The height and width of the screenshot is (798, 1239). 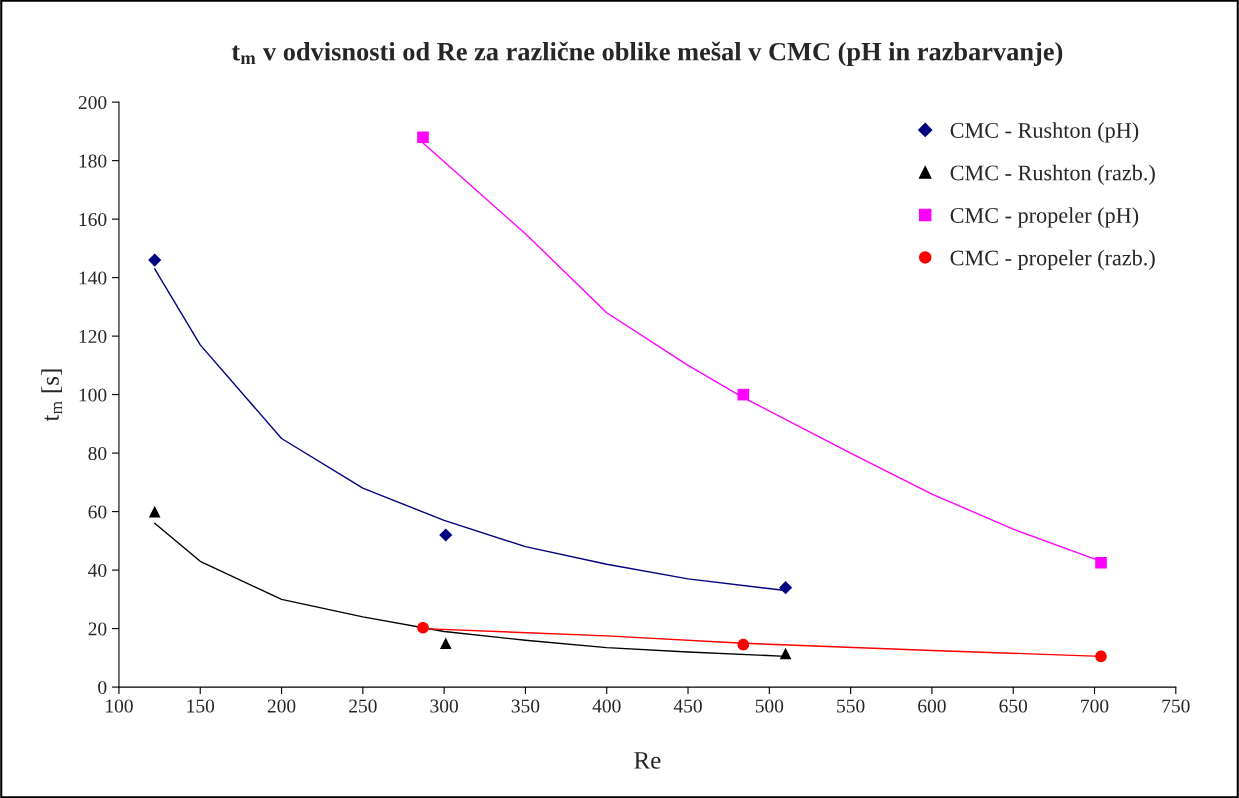 What do you see at coordinates (52, 395) in the screenshot?
I see `y-axis-title: t$_{m}$ [s]` at bounding box center [52, 395].